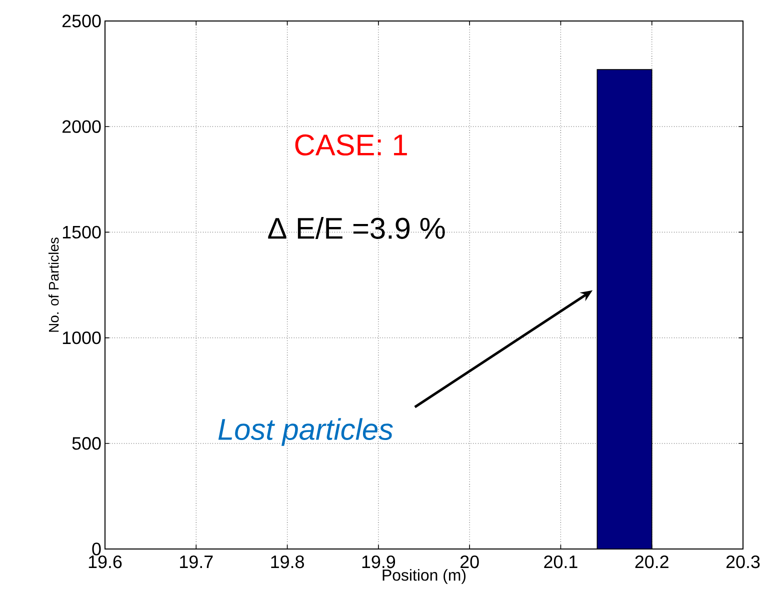 This screenshot has height=604, width=768. What do you see at coordinates (561, 562) in the screenshot?
I see `x-tick-label: 20.1` at bounding box center [561, 562].